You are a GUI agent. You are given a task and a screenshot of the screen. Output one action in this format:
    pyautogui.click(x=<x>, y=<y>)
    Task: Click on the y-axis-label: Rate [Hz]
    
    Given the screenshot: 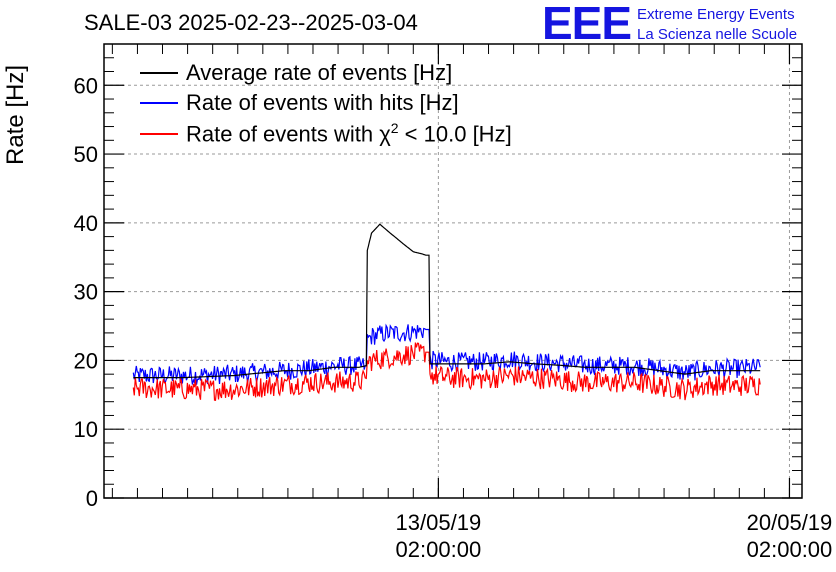 What is the action you would take?
    pyautogui.click(x=15, y=114)
    